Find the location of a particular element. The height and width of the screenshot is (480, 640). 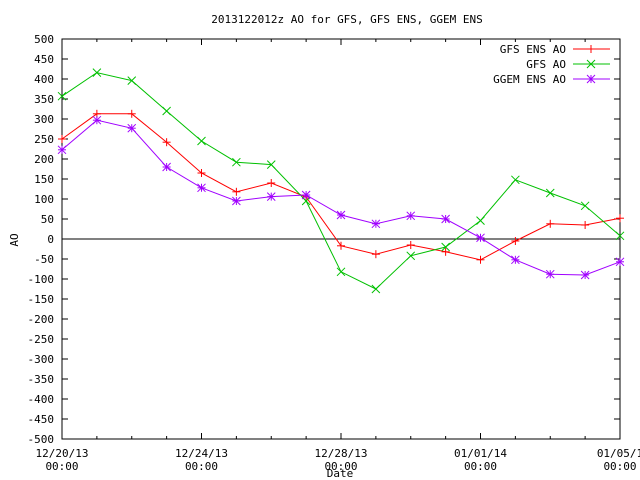

x-tick-label: 01/05/1 is located at coordinates (618, 453).